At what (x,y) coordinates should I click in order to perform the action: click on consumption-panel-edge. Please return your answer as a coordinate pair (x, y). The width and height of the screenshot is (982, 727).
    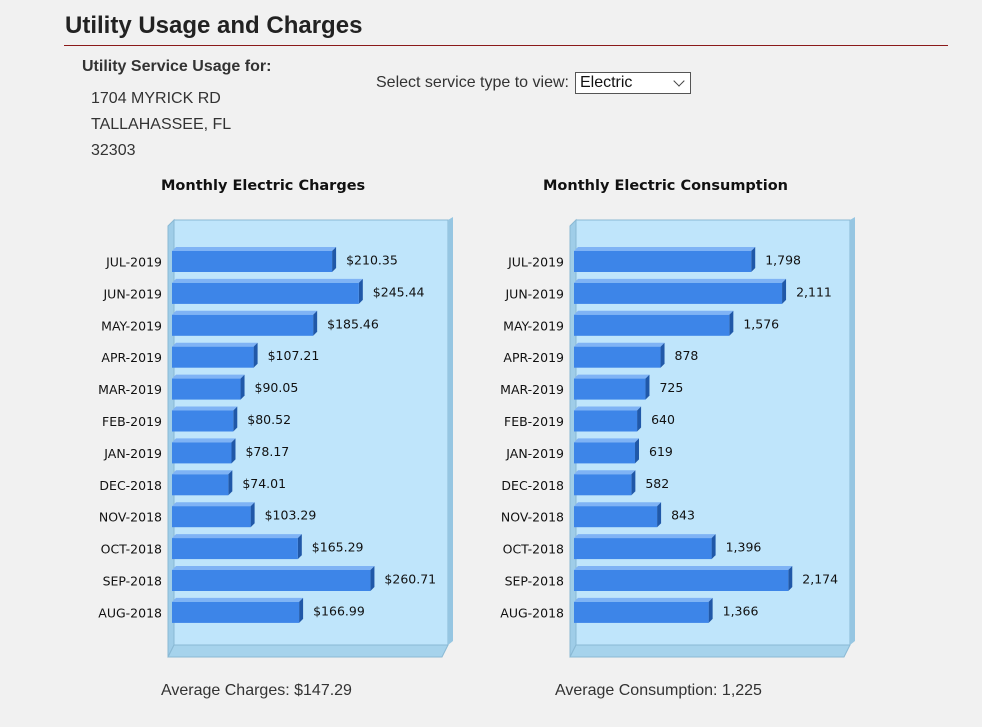
    Looking at the image, I should click on (852, 431).